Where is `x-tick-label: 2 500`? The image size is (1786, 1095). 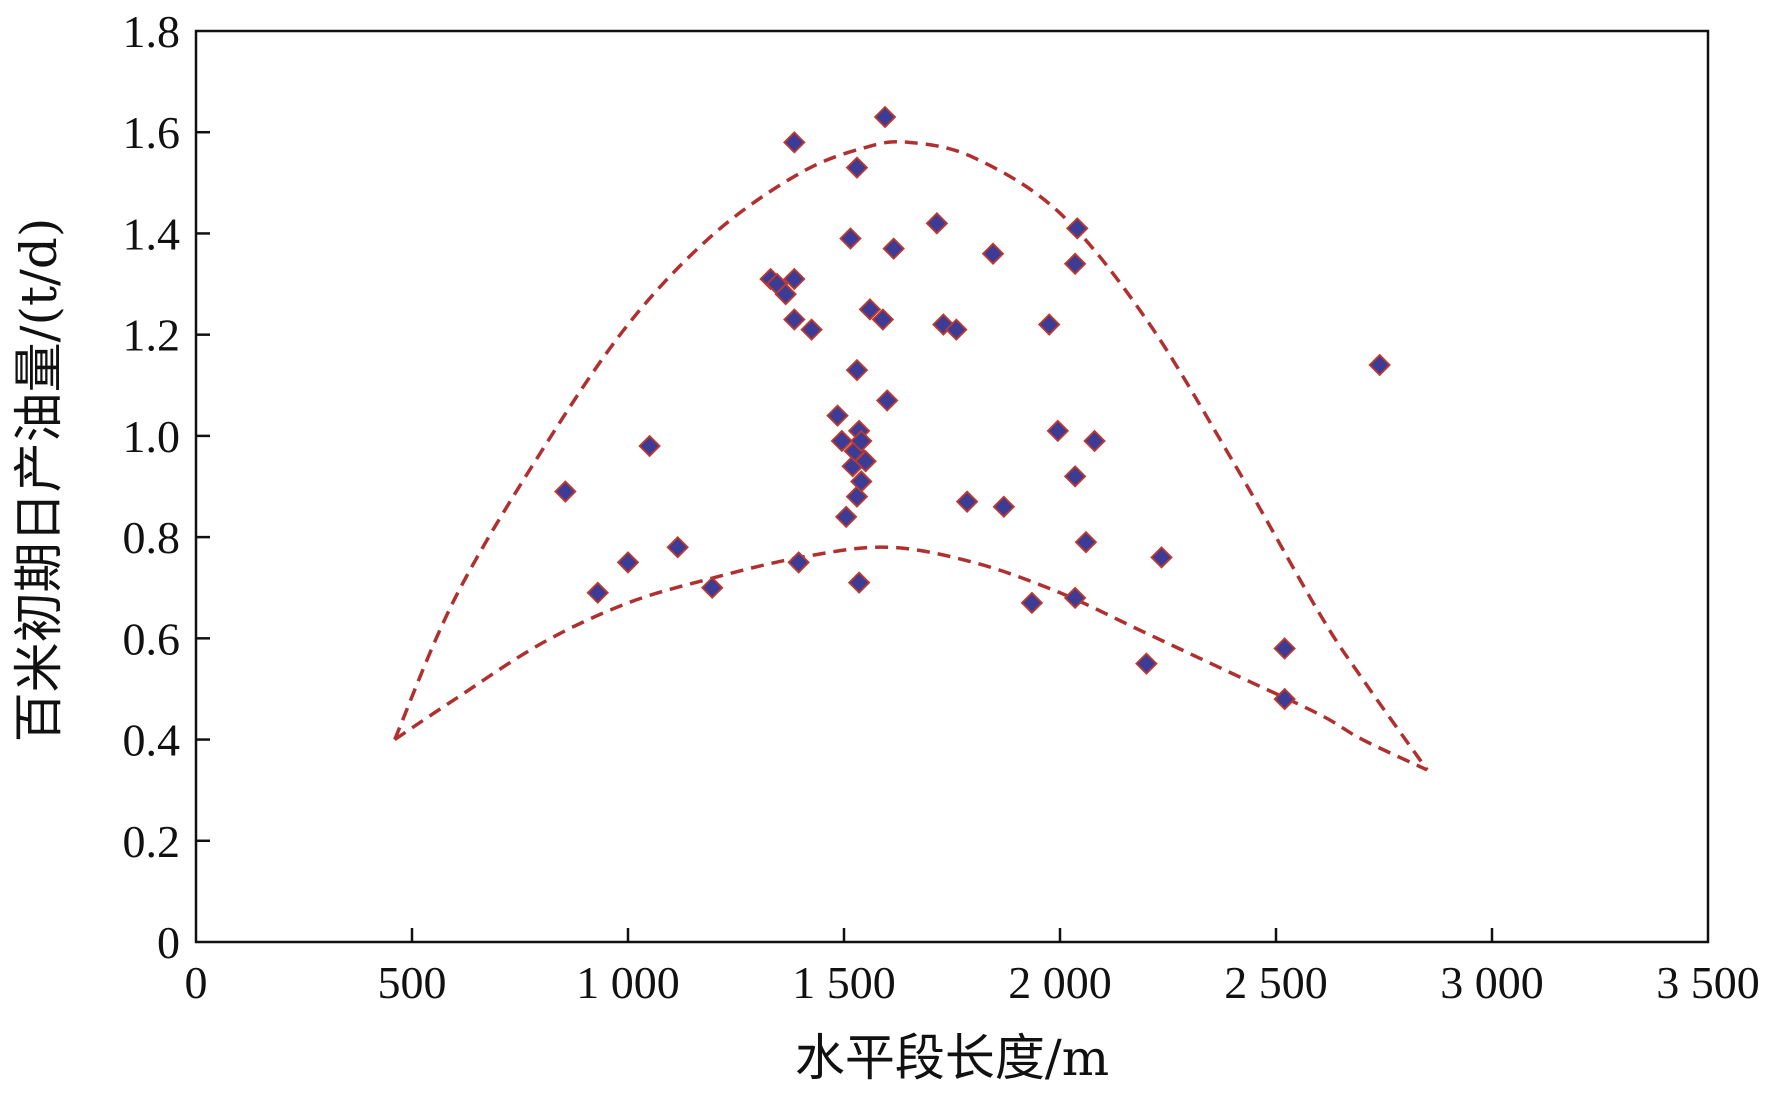
x-tick-label: 2 500 is located at coordinates (1276, 982).